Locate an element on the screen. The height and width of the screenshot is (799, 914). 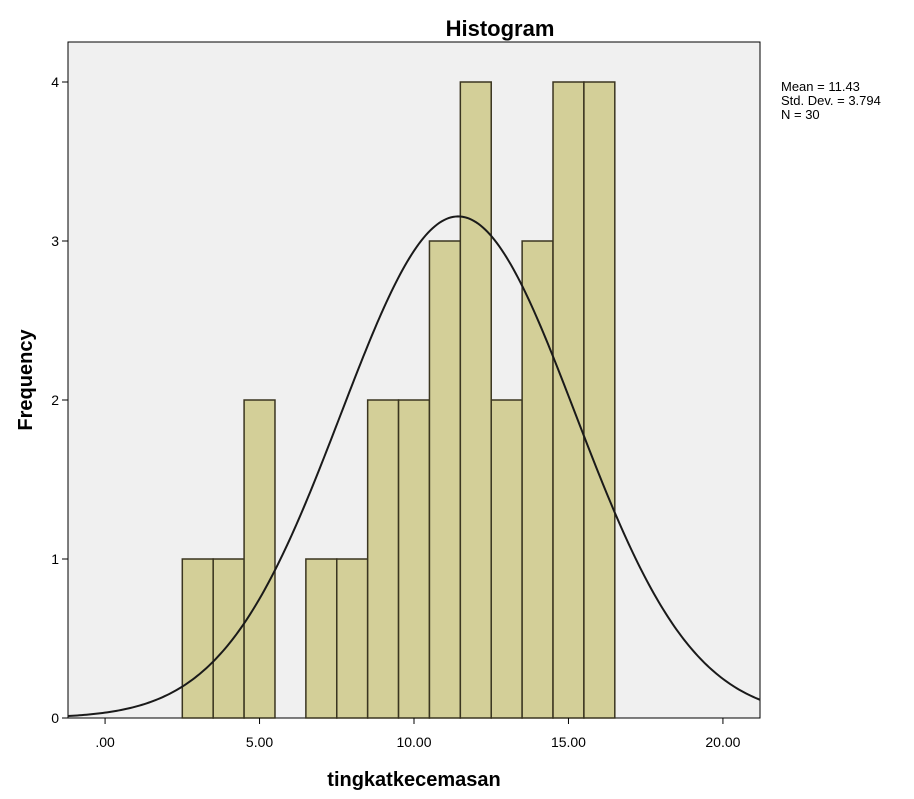
x-axis: .00 5.00 10.00 15.00 20.00 is located at coordinates (418, 734).